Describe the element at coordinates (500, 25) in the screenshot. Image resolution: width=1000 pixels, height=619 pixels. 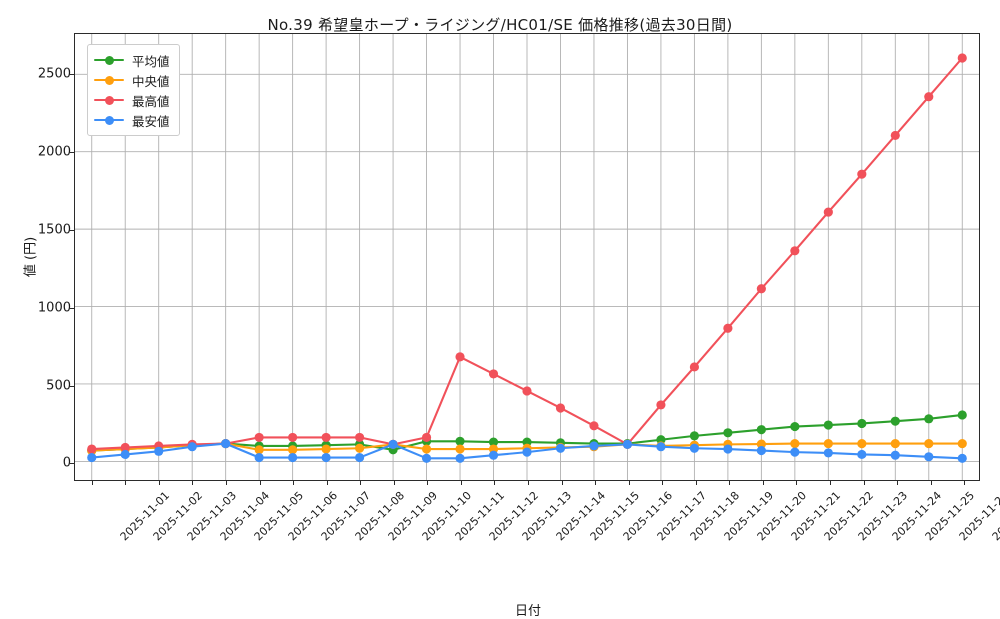
I see `chart-title: No.39 希望皇ホープ・ライジング/HC01/SE 価格推移(過去30日間)` at that location.